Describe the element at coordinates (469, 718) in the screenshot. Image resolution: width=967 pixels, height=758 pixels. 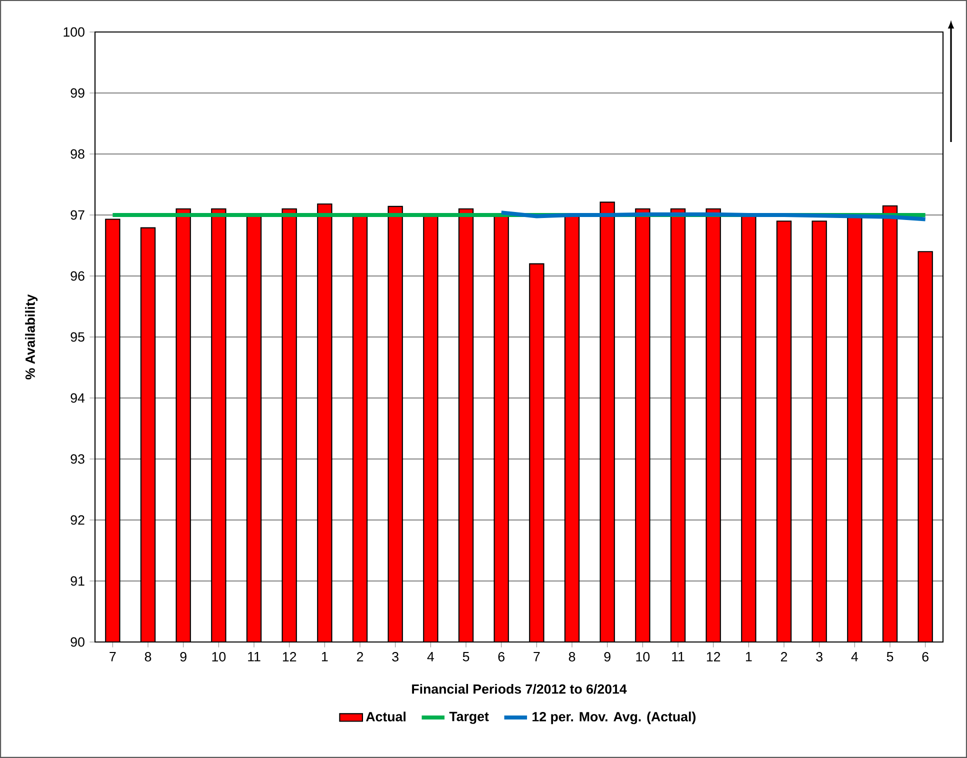
I see `legend-label: Target` at that location.